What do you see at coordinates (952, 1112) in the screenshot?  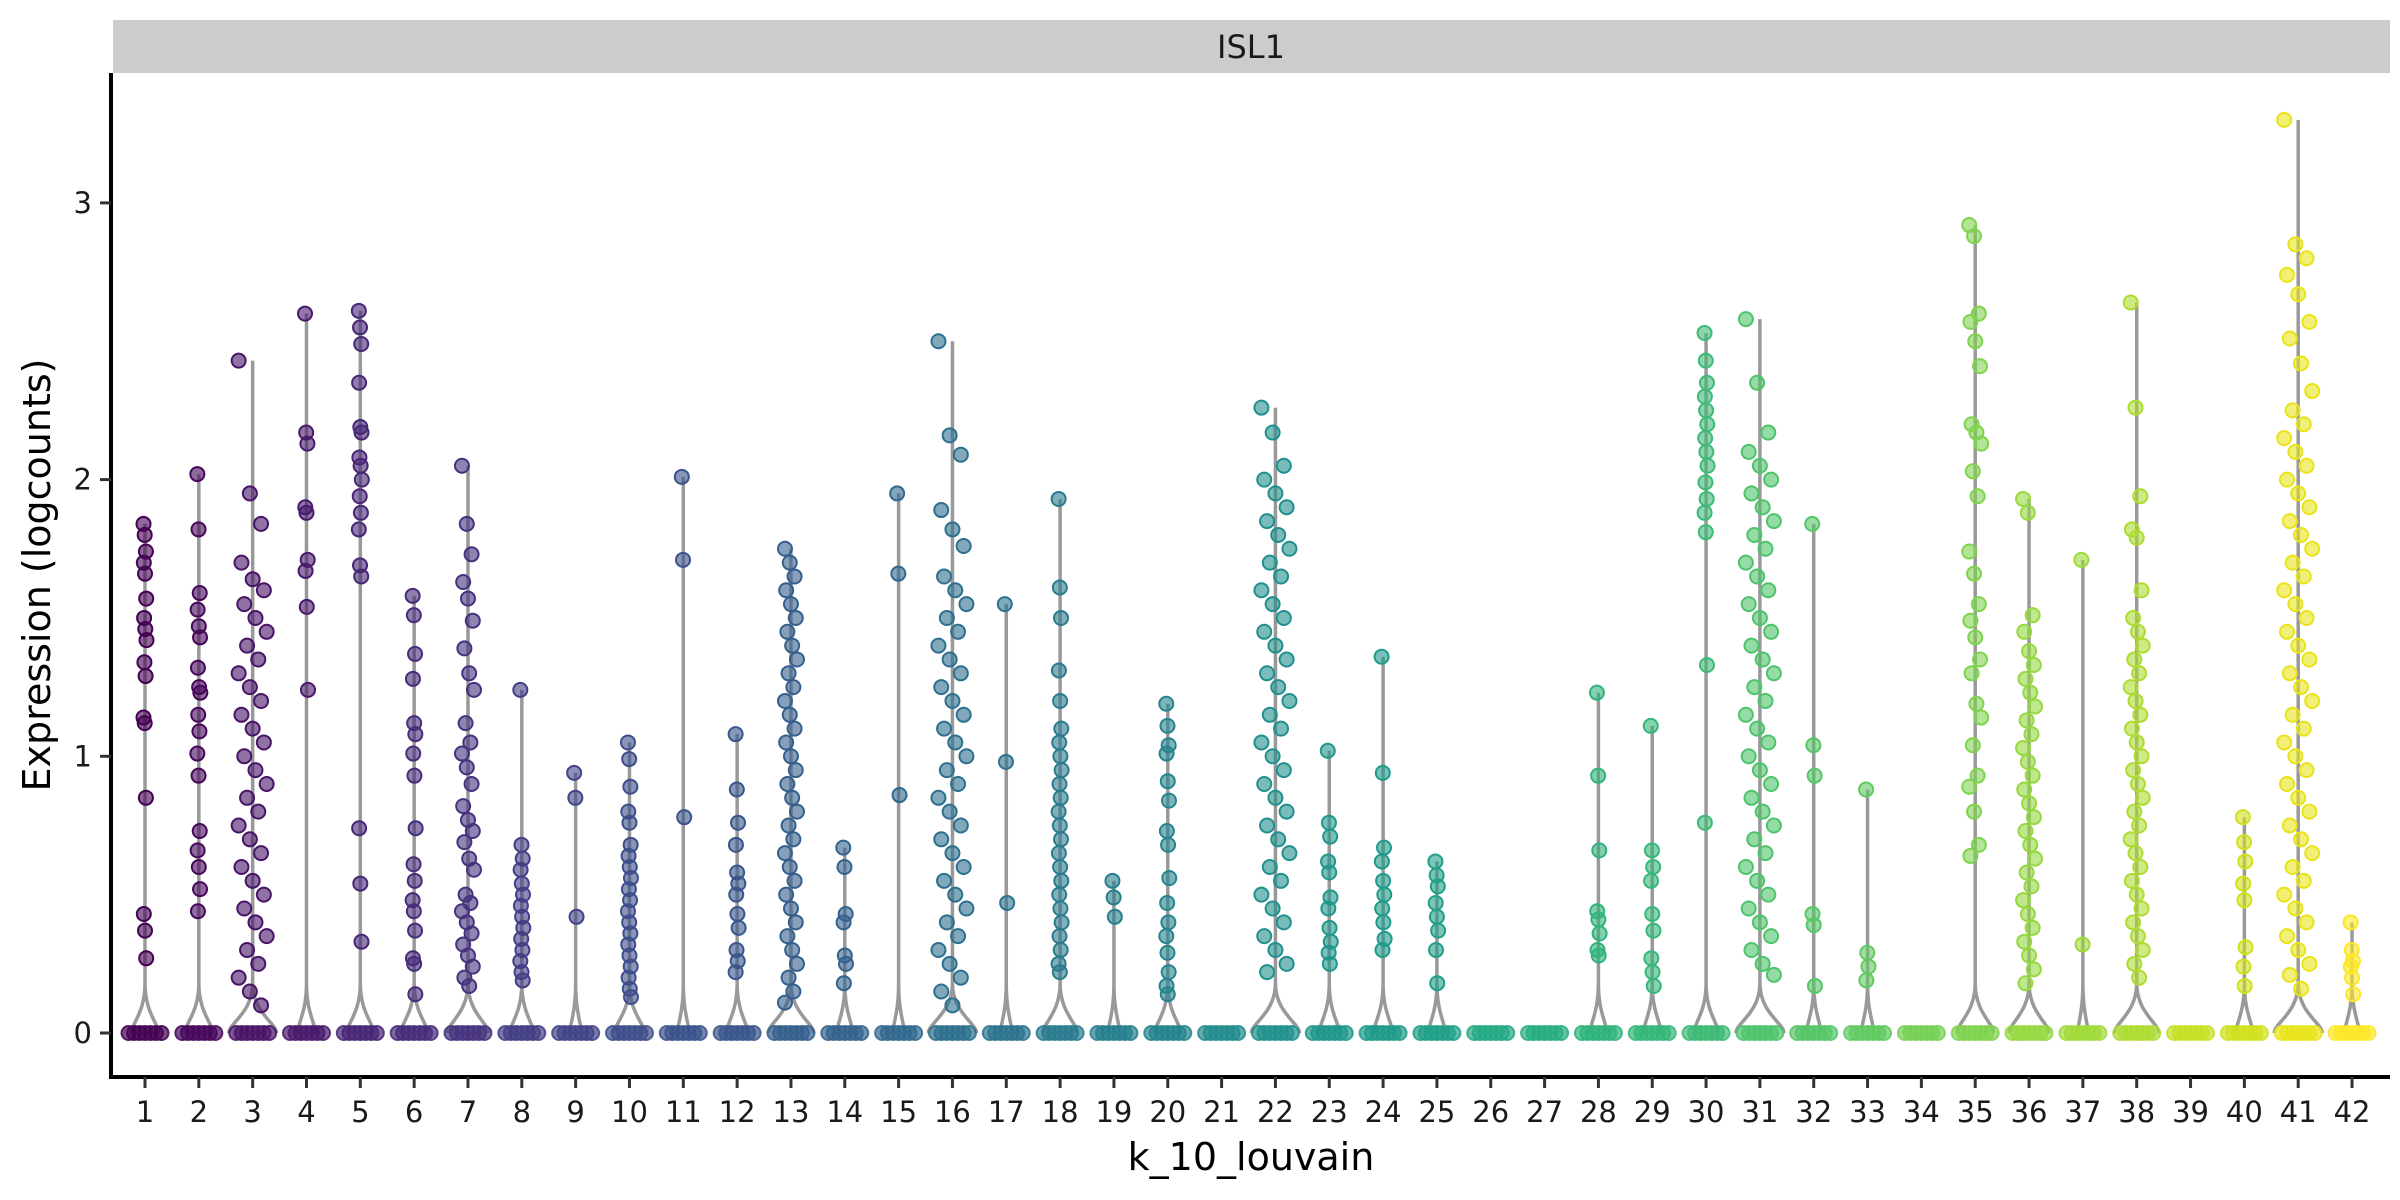 I see `x-tick-label-16: 16` at bounding box center [952, 1112].